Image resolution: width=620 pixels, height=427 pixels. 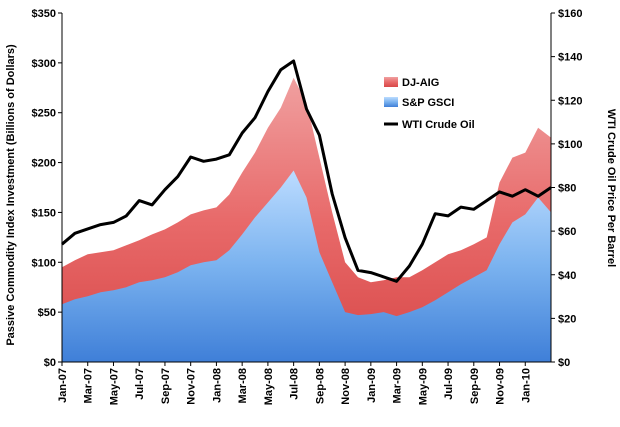 I want to click on left-tick-label: $150, so click(x=44, y=213).